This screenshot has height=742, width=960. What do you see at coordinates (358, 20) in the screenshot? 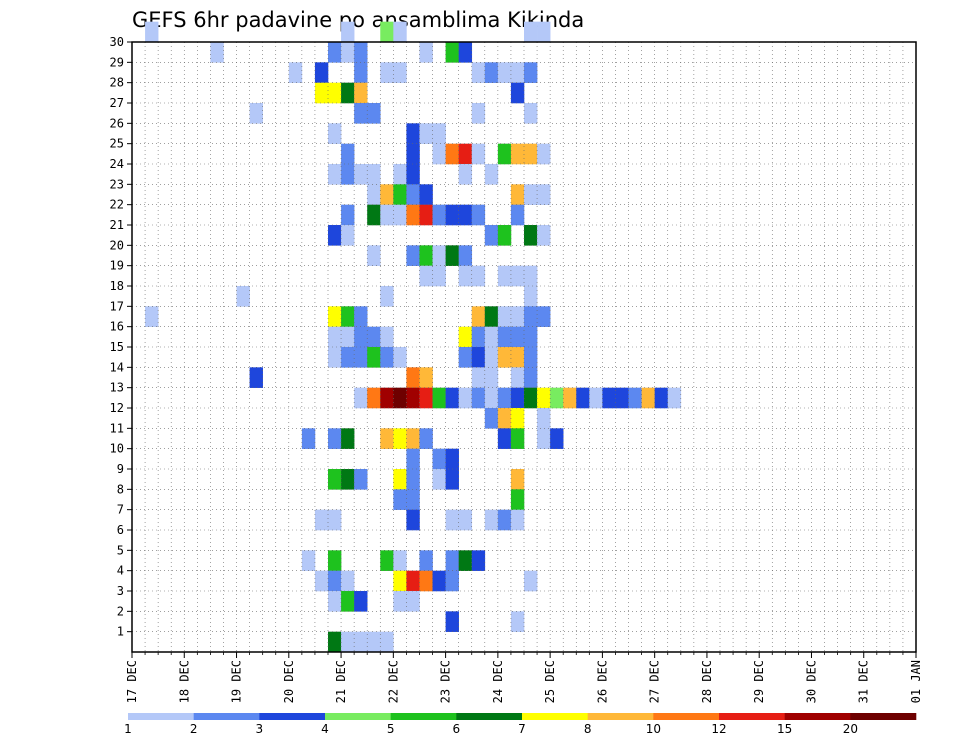
I see `chart-title: GEFS 6hr padavine po ansamblima Kikinda` at bounding box center [358, 20].